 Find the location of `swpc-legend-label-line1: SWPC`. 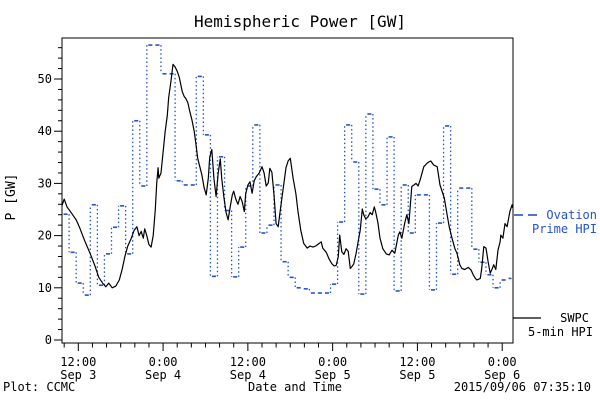

swpc-legend-label-line1: SWPC is located at coordinates (574, 318).